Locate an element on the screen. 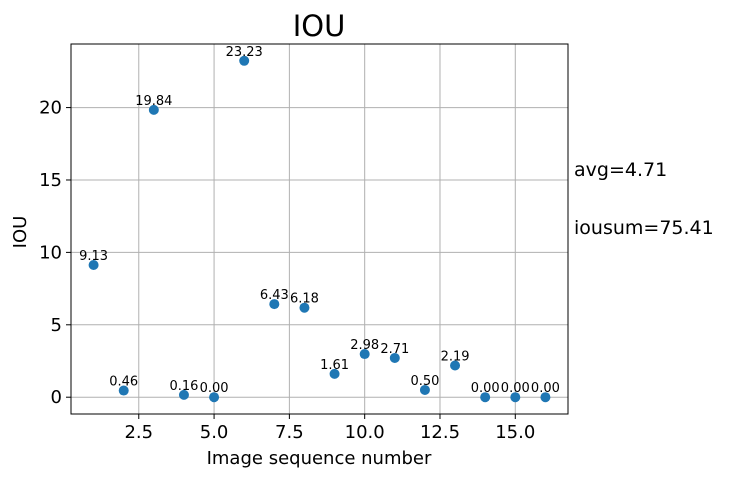 Image resolution: width=737 pixels, height=478 pixels. data-label: 19.84 is located at coordinates (153, 101).